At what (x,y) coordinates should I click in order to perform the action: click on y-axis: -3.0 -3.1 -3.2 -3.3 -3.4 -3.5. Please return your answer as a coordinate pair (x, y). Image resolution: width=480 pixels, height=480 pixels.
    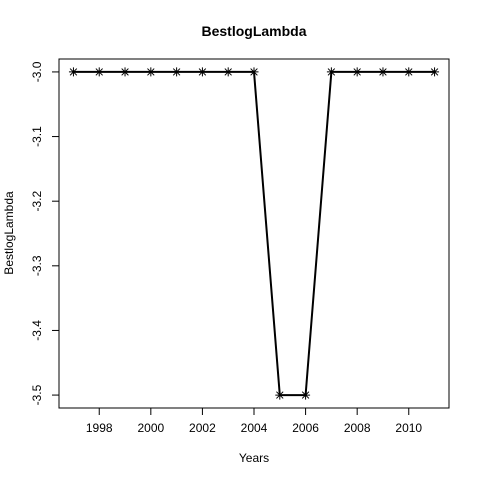
    Looking at the image, I should click on (45, 233).